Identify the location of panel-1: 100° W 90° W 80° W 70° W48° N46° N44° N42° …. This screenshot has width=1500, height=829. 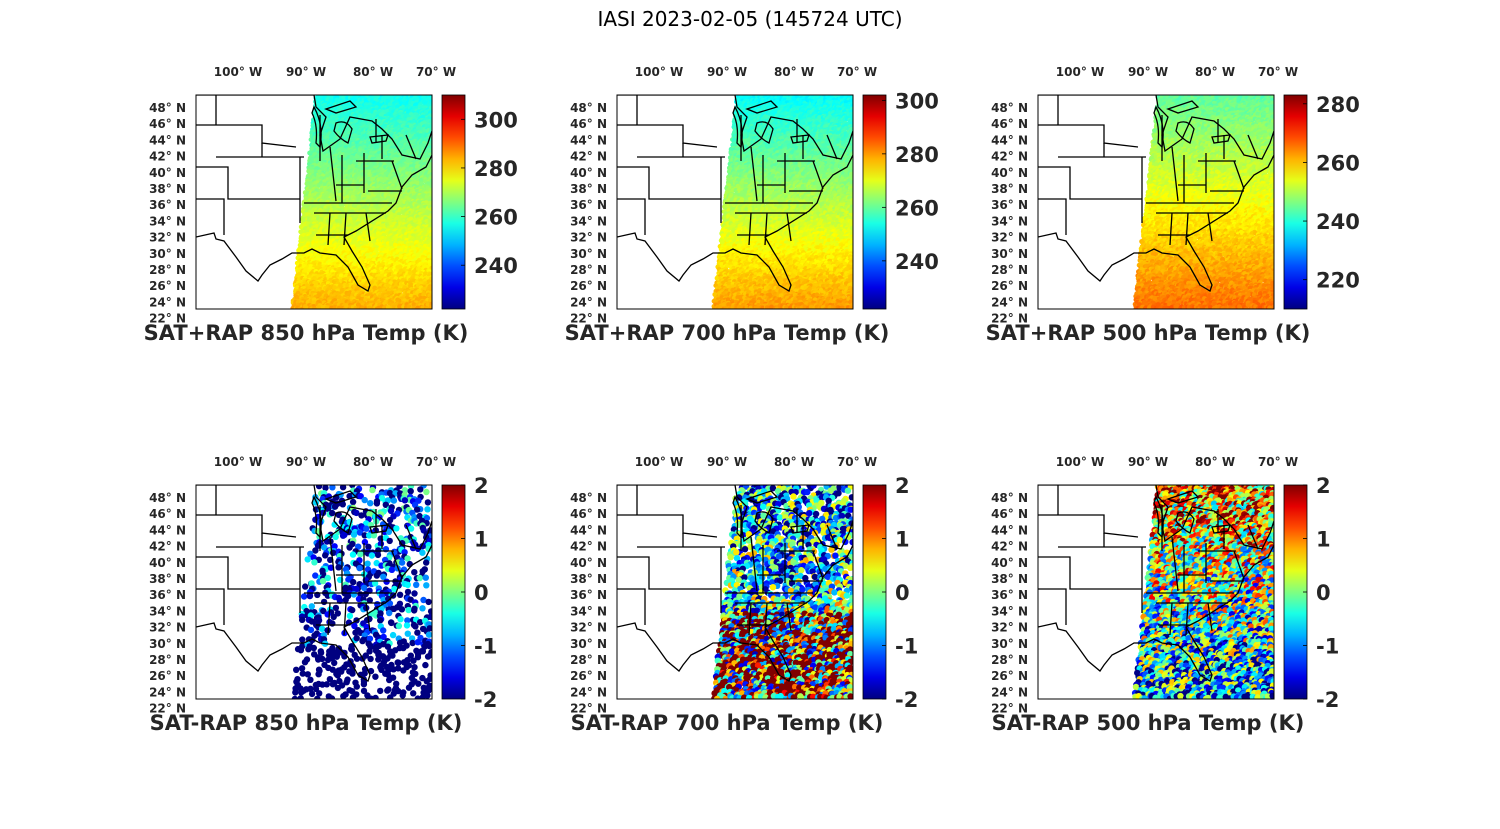
(331, 205).